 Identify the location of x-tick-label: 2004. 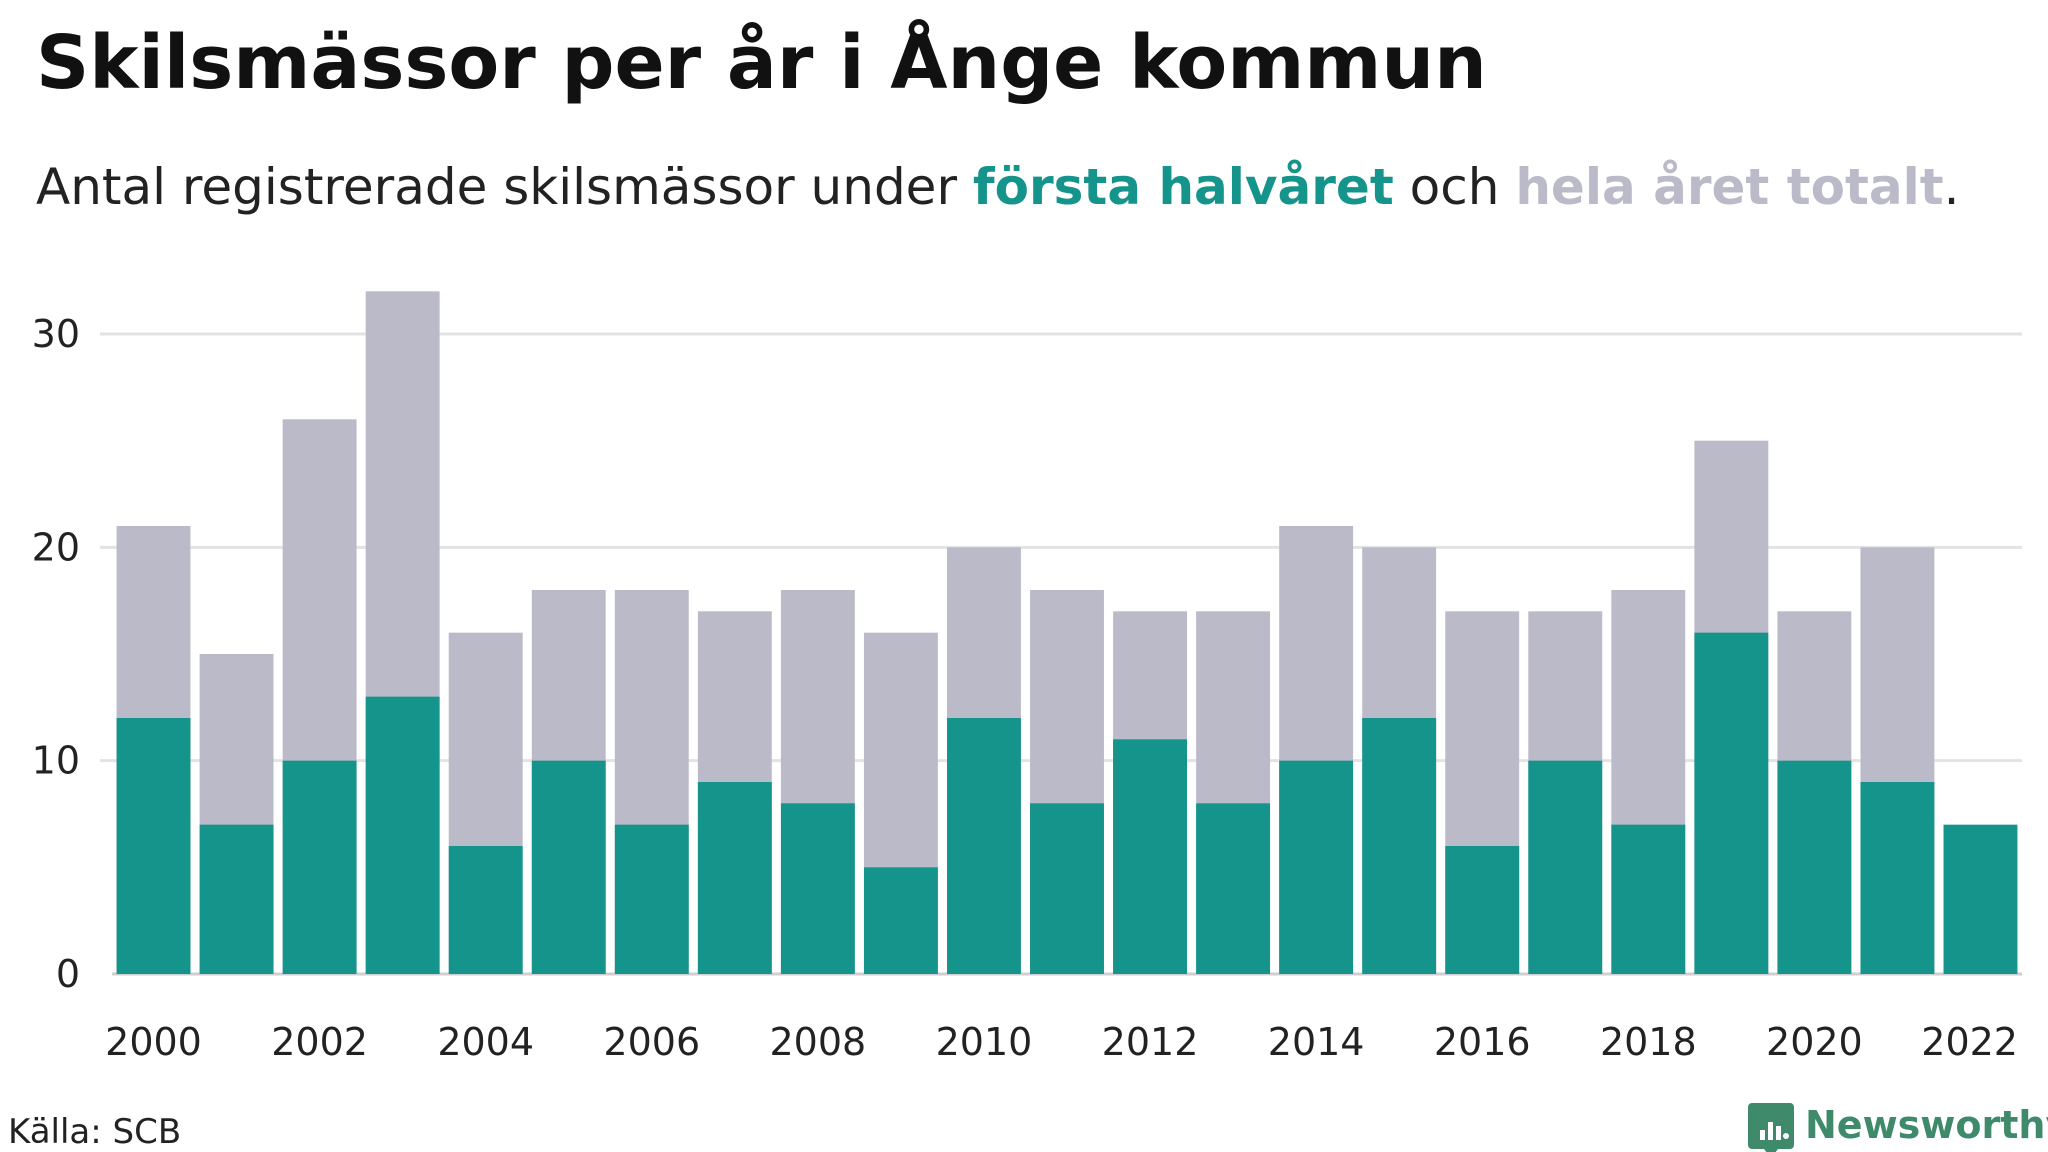
(485, 1042).